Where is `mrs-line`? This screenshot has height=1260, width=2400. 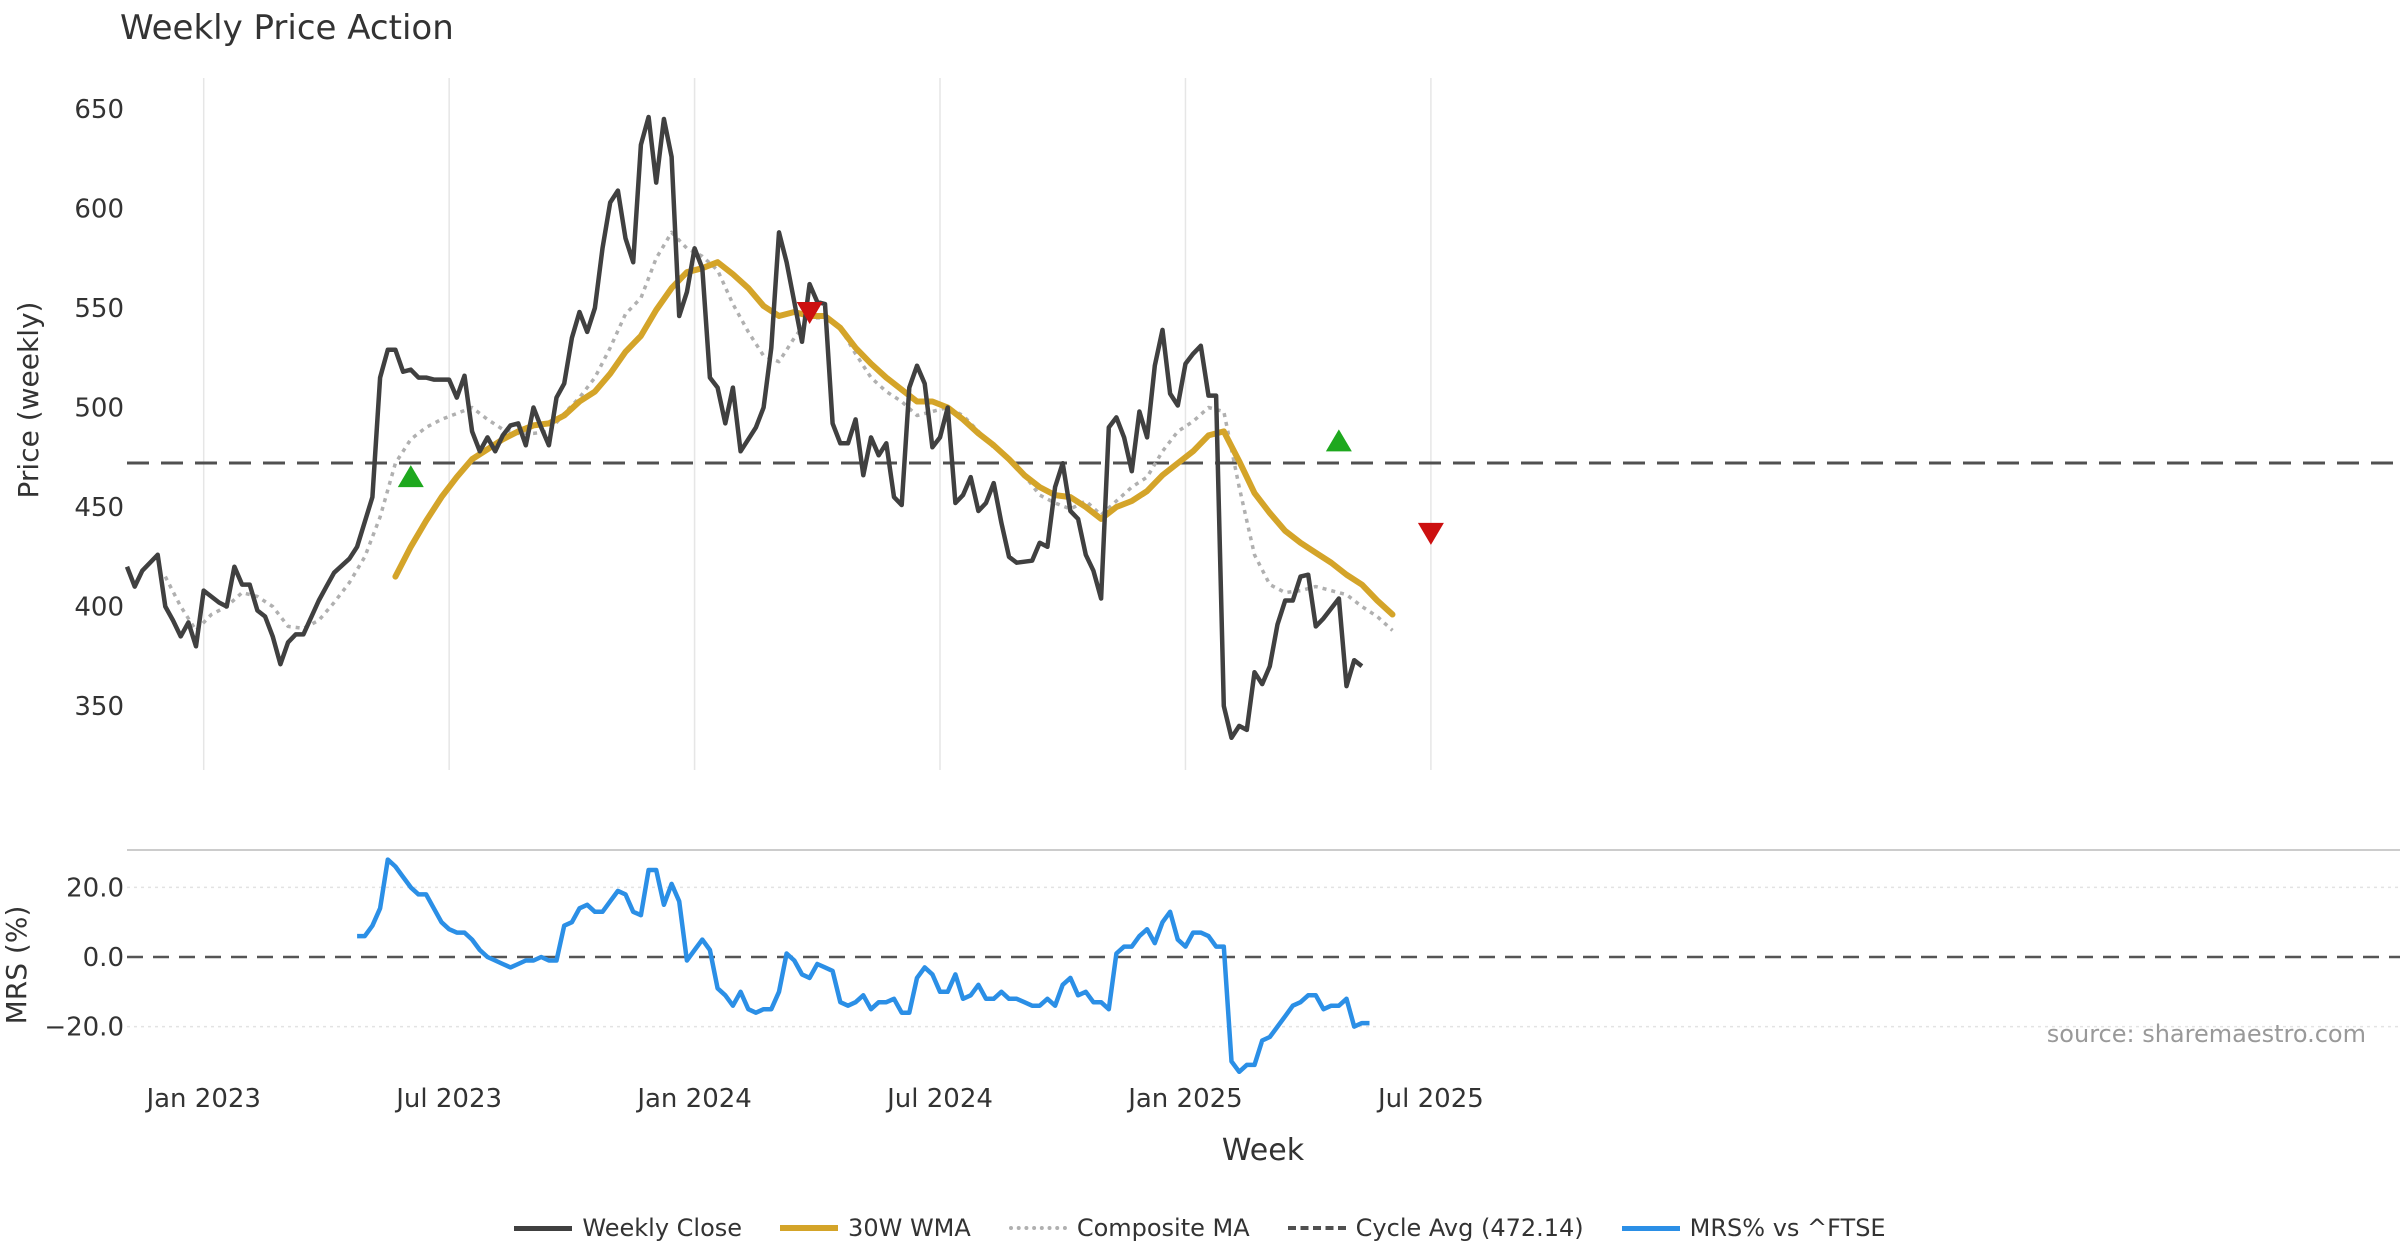
mrs-line is located at coordinates (863, 966).